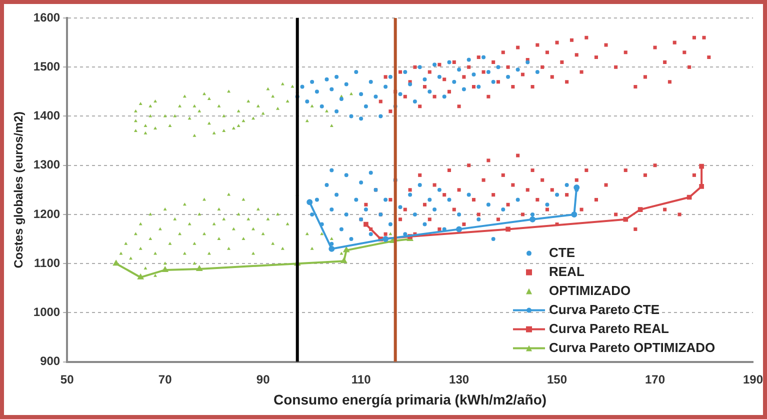 This screenshot has width=767, height=419. I want to click on y-axis-title: Costes globales (euros/m2), so click(19, 190).